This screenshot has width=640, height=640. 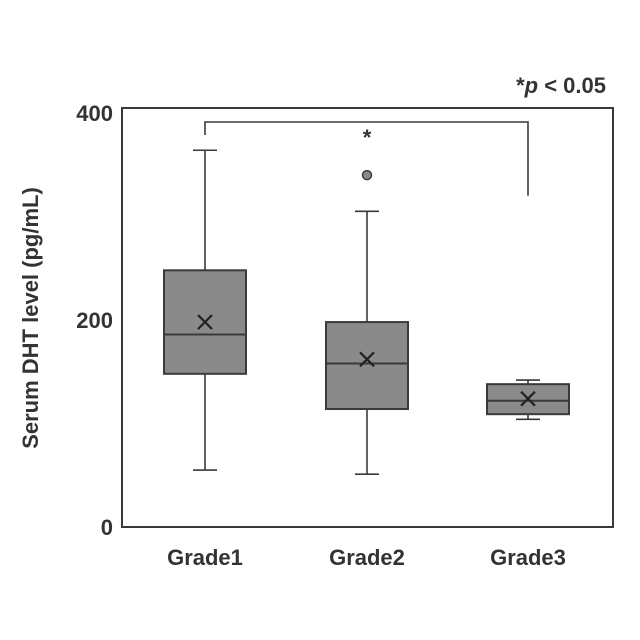 I want to click on significance-note: *p < 0.05, so click(x=561, y=85).